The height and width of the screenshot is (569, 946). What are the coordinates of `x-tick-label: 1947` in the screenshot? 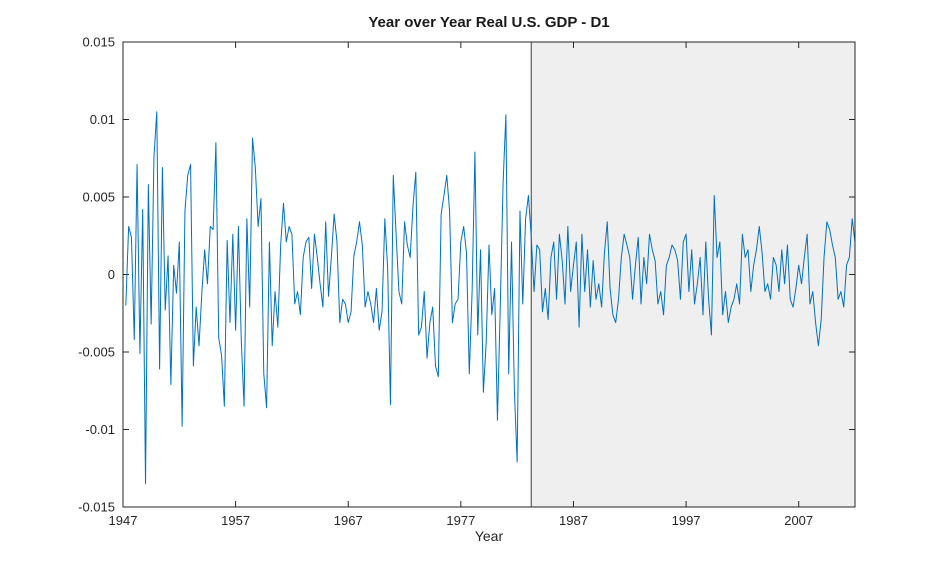 It's located at (123, 520).